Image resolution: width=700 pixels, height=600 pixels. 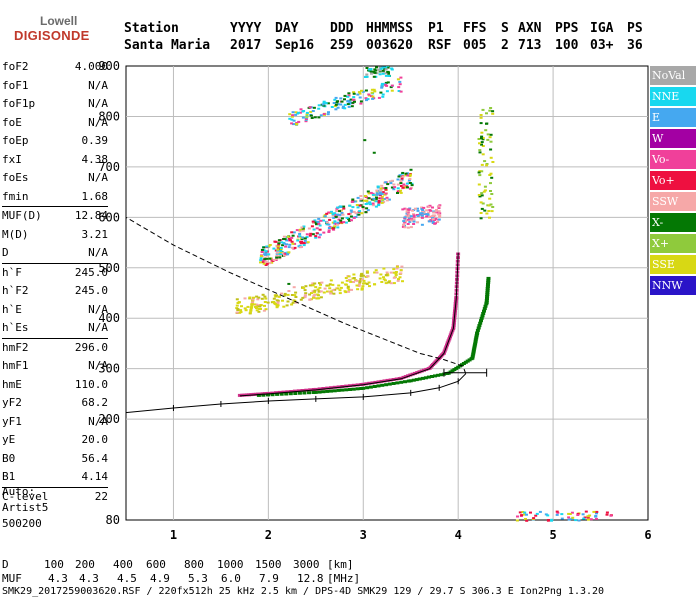 What do you see at coordinates (54, 564) in the screenshot?
I see `table-cell: 100` at bounding box center [54, 564].